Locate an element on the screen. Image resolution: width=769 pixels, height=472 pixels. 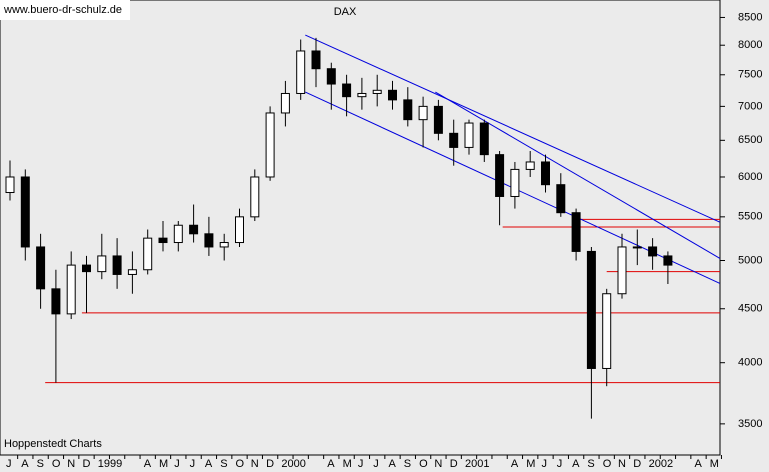
y-tick-label: 4000 is located at coordinates (750, 363).